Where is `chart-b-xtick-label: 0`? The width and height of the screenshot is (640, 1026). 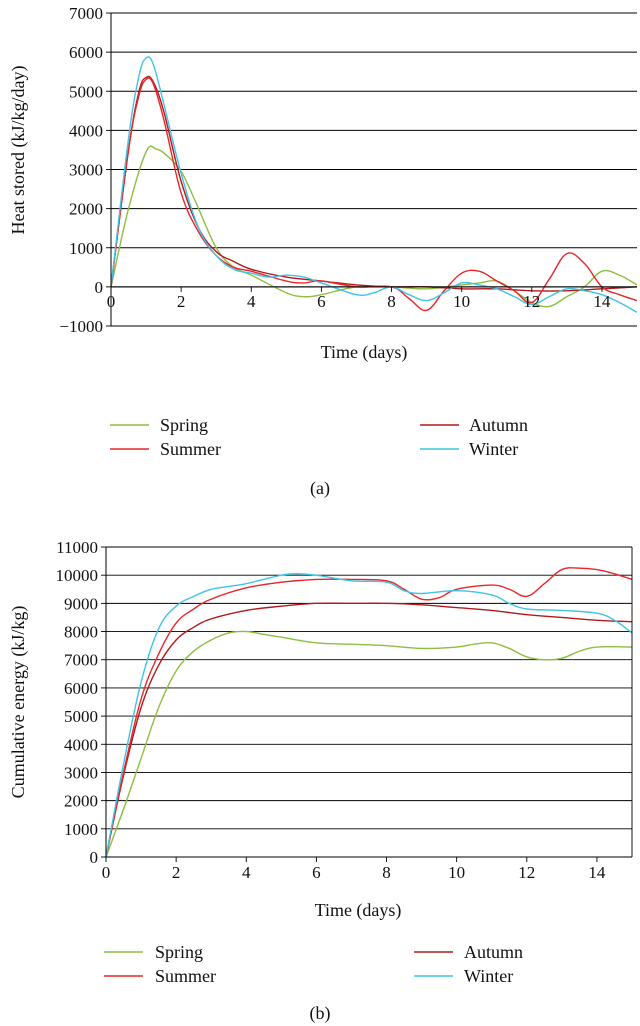 chart-b-xtick-label: 0 is located at coordinates (106, 872).